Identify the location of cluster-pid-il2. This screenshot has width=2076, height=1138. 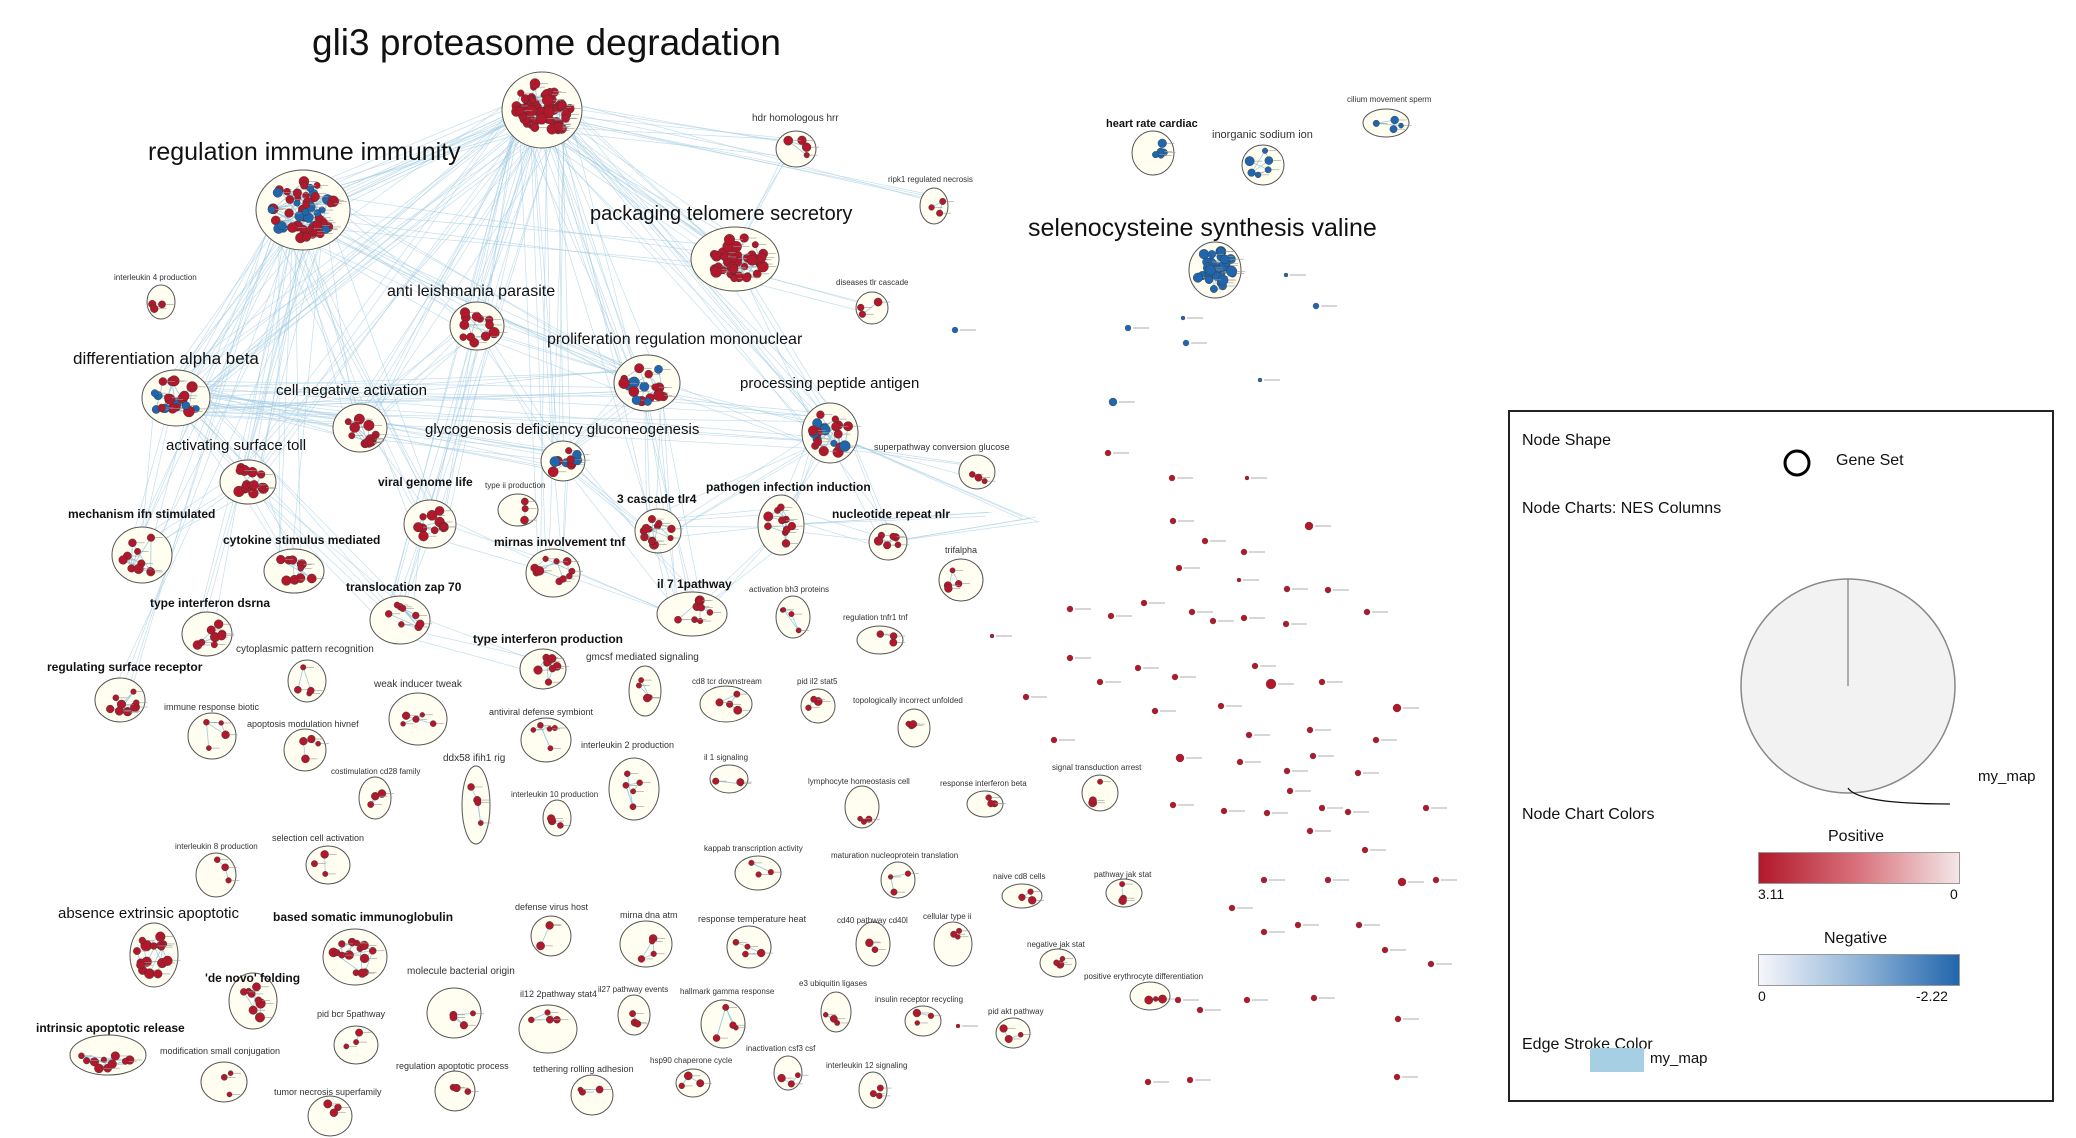
(818, 706).